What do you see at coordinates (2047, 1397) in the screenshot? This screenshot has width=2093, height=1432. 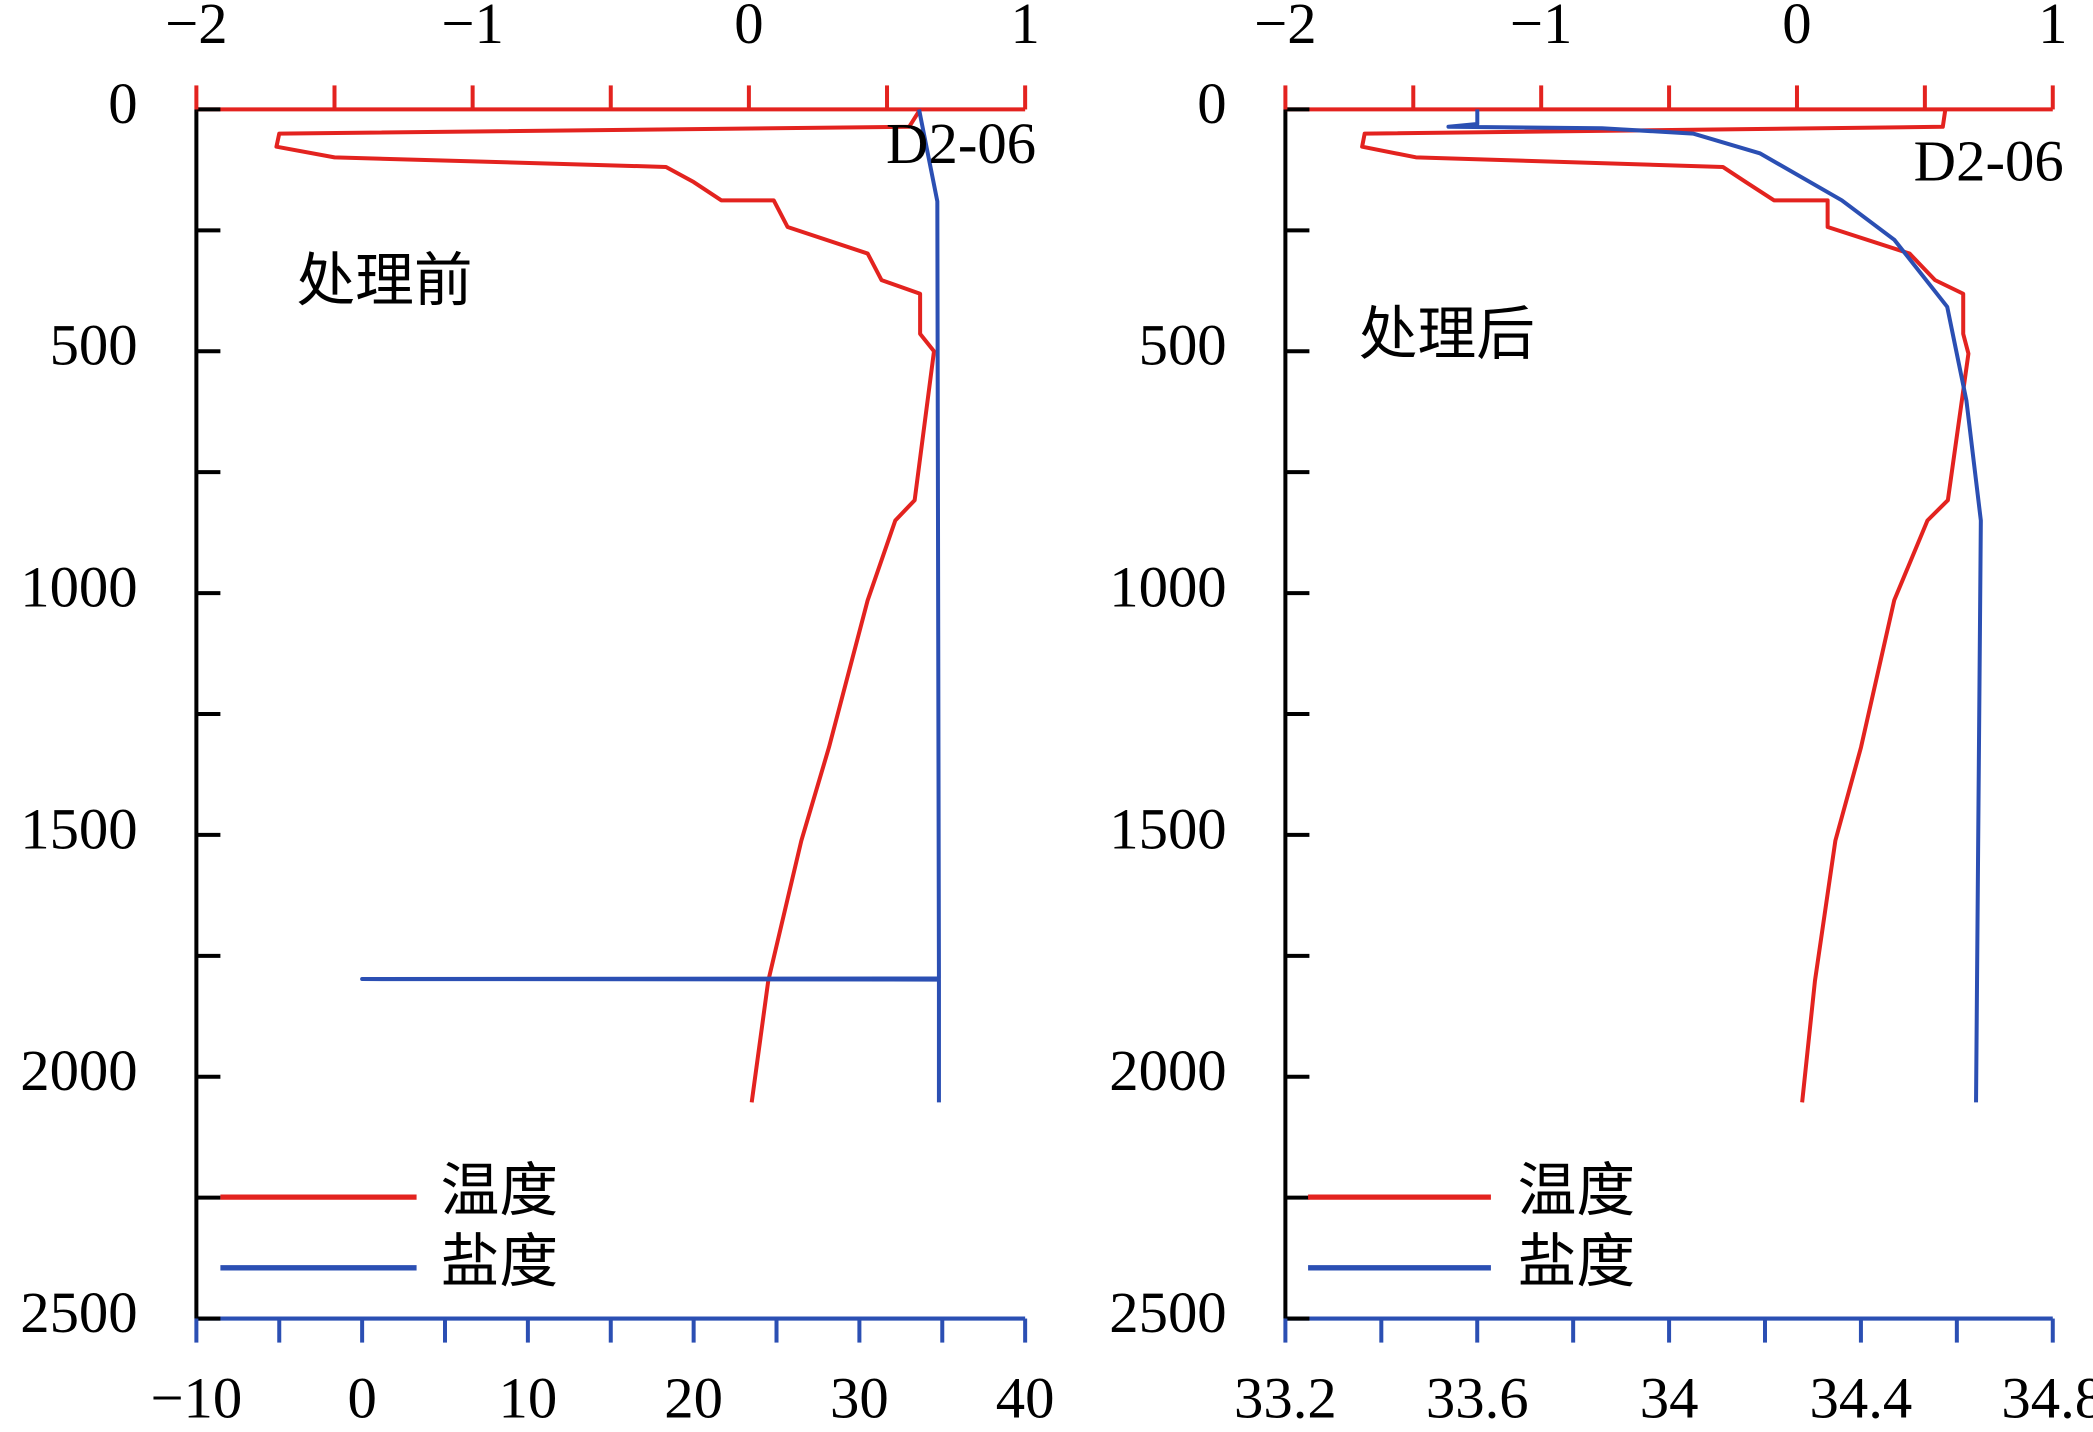 I see `x-tick-label: 34.8` at bounding box center [2047, 1397].